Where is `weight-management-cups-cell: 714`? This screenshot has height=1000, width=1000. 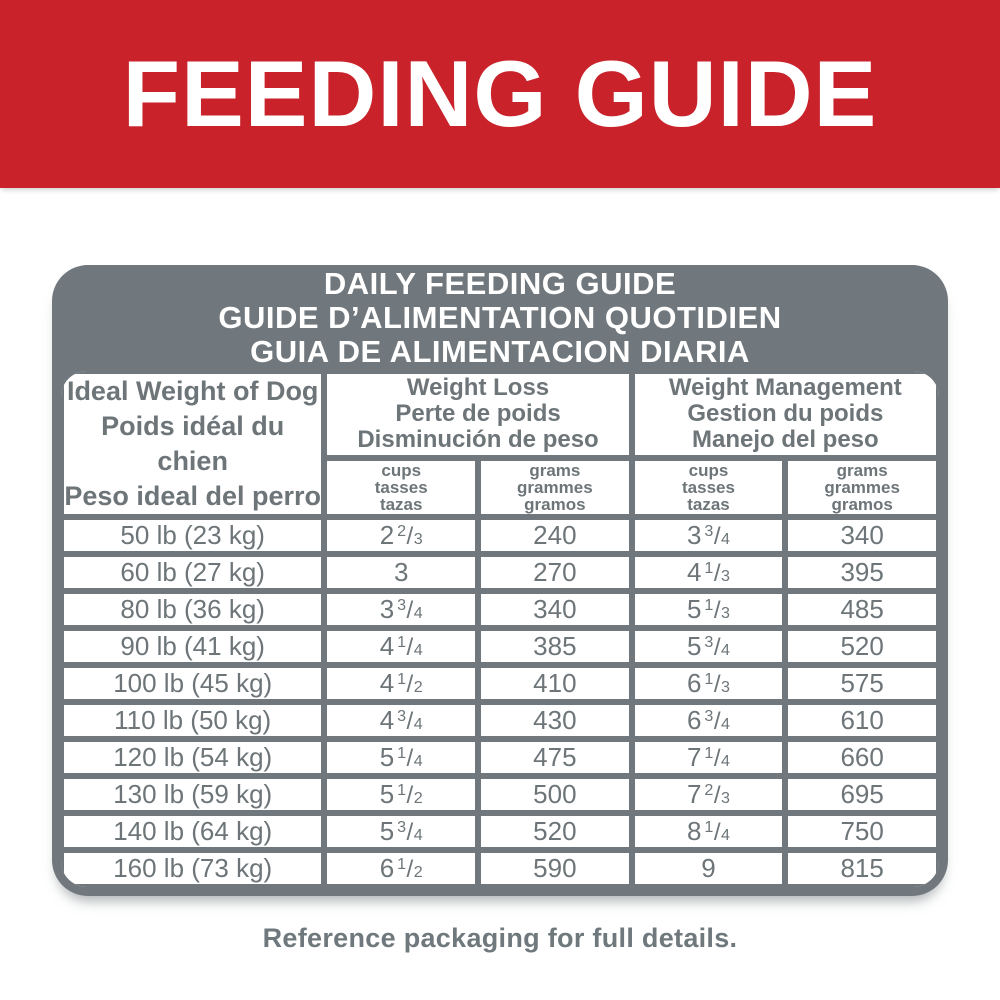 weight-management-cups-cell: 714 is located at coordinates (708, 757).